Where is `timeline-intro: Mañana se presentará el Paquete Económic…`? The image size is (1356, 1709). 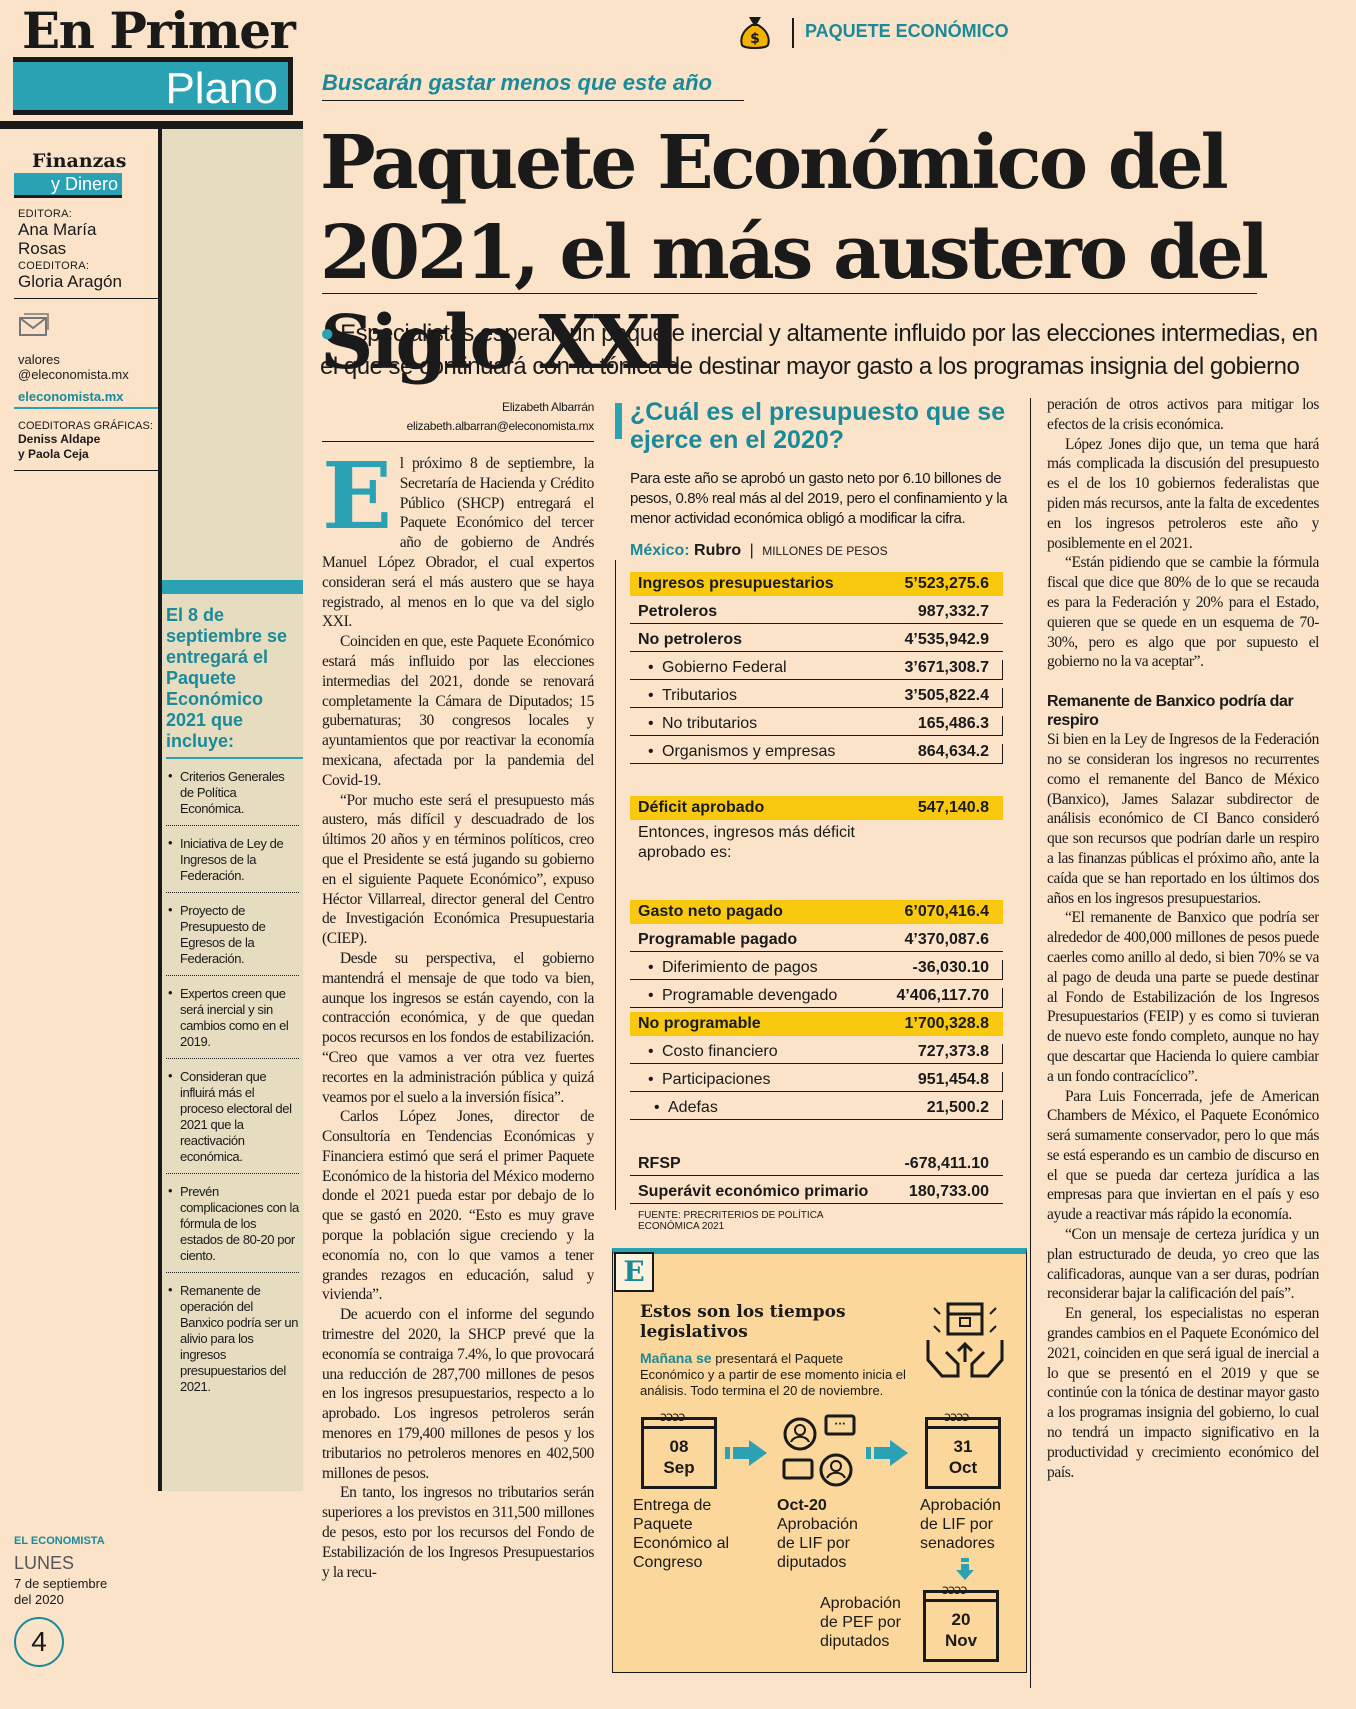 timeline-intro: Mañana se presentará el Paquete Económic… is located at coordinates (774, 1374).